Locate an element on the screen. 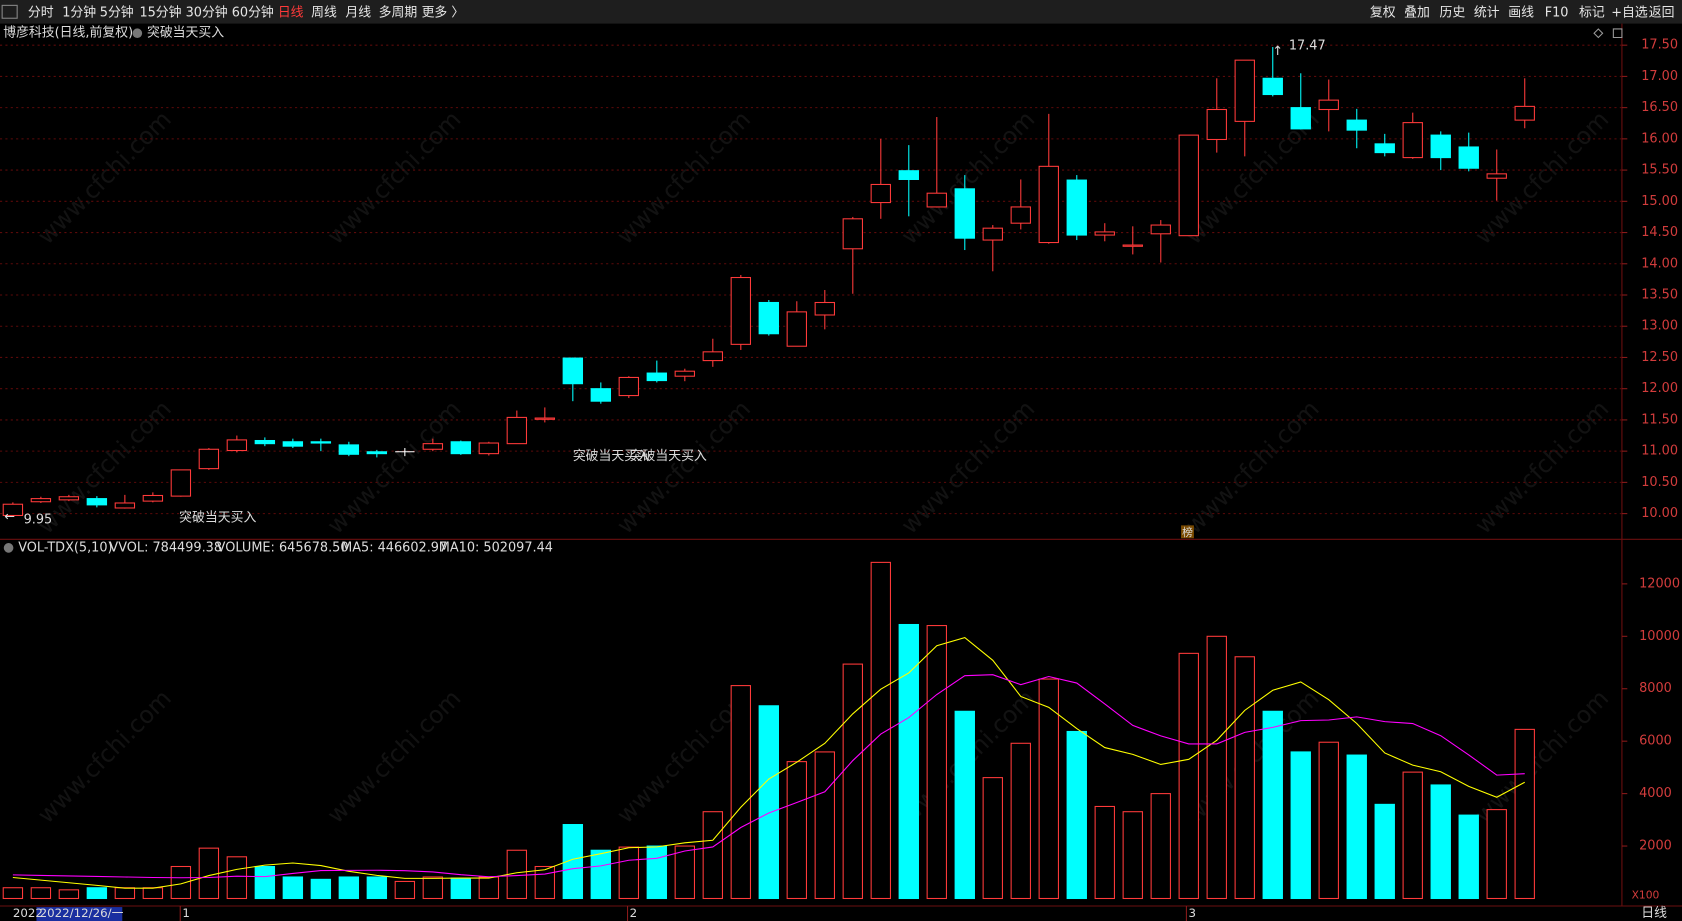 The width and height of the screenshot is (1682, 921). toolbar-item: 复权 is located at coordinates (1383, 12).